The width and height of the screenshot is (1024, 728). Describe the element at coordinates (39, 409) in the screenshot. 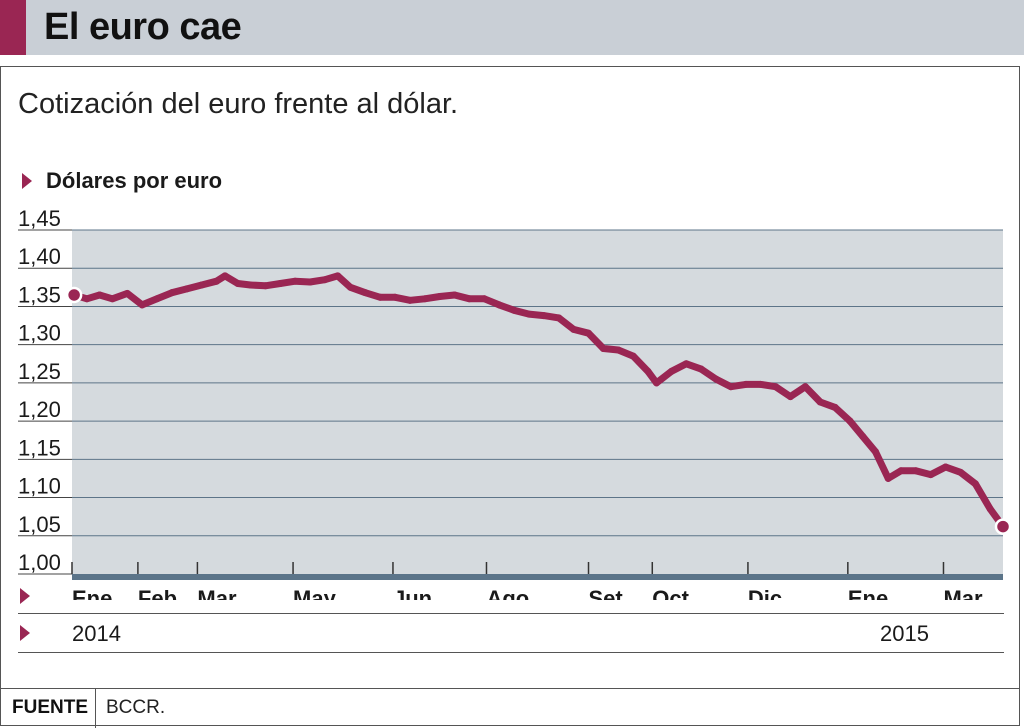

I see `y-tick-label: 1,20` at that location.